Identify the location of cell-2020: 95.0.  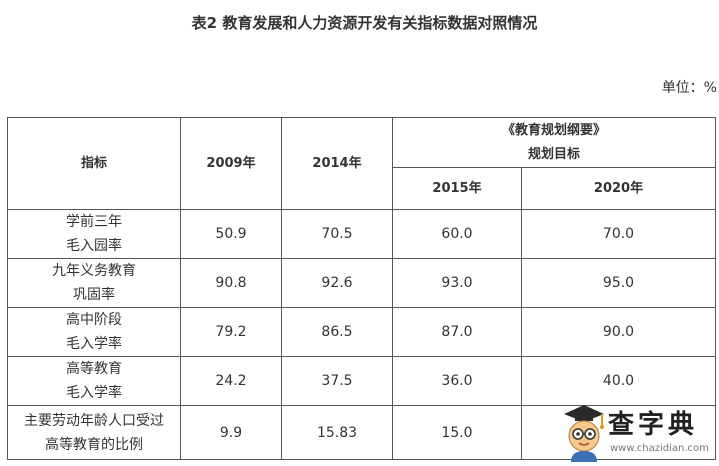
(618, 283).